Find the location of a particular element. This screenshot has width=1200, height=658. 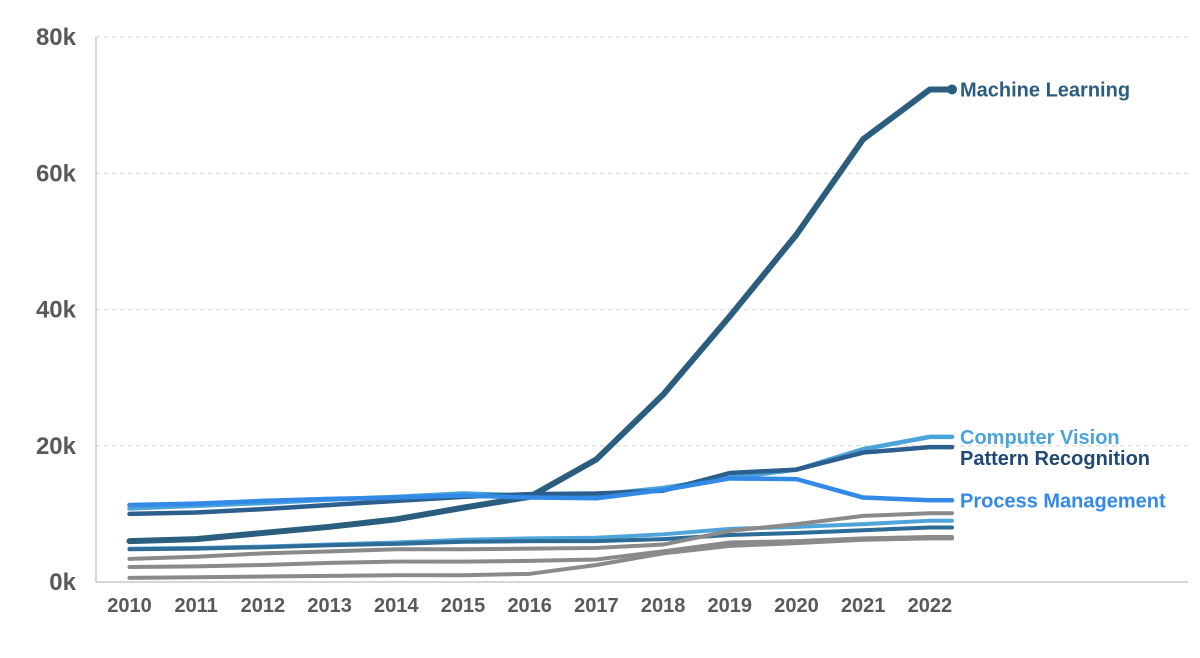

x-tick-label-2021: 2021 is located at coordinates (863, 606).